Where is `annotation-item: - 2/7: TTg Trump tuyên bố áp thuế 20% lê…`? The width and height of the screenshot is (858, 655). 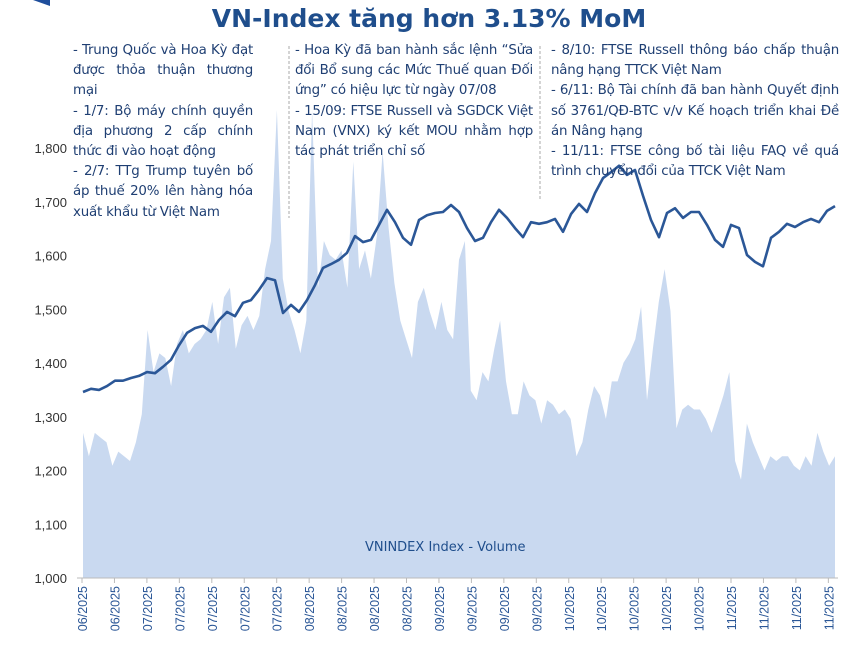
annotation-item: - 2/7: TTg Trump tuyên bố áp thuế 20% lê… is located at coordinates (163, 192).